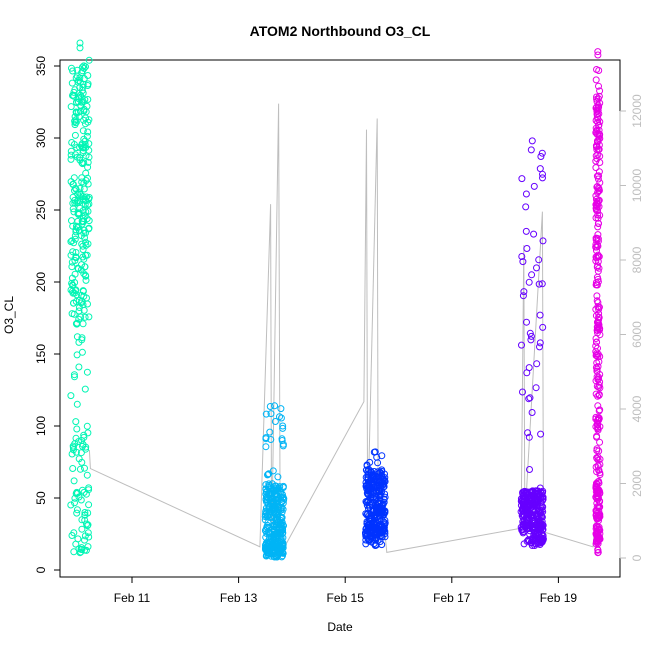 This screenshot has width=650, height=655. I want to click on x-tick-label: Feb 15, so click(346, 598).